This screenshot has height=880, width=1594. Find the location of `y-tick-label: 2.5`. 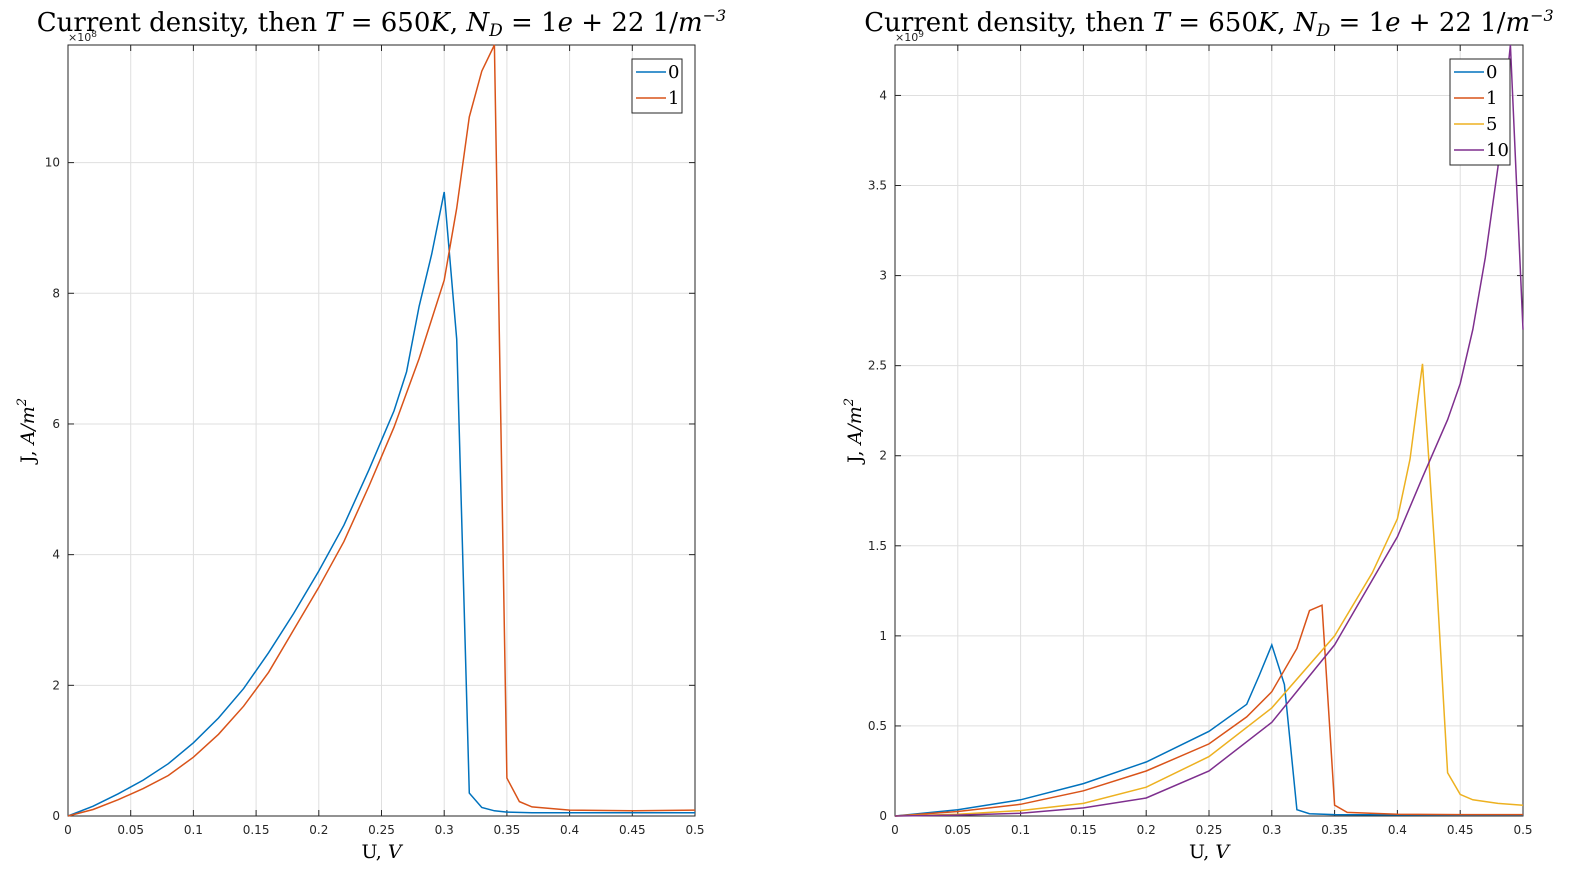

y-tick-label: 2.5 is located at coordinates (877, 366).